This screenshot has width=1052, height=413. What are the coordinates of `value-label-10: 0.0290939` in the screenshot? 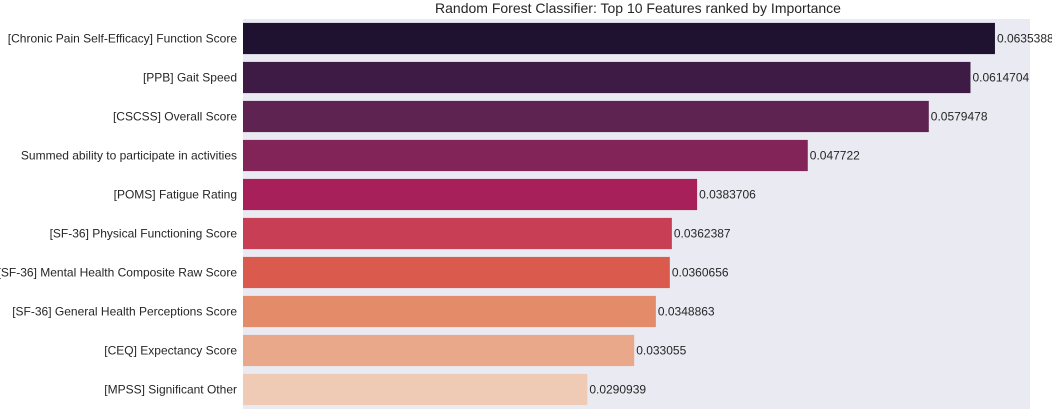 It's located at (617, 390).